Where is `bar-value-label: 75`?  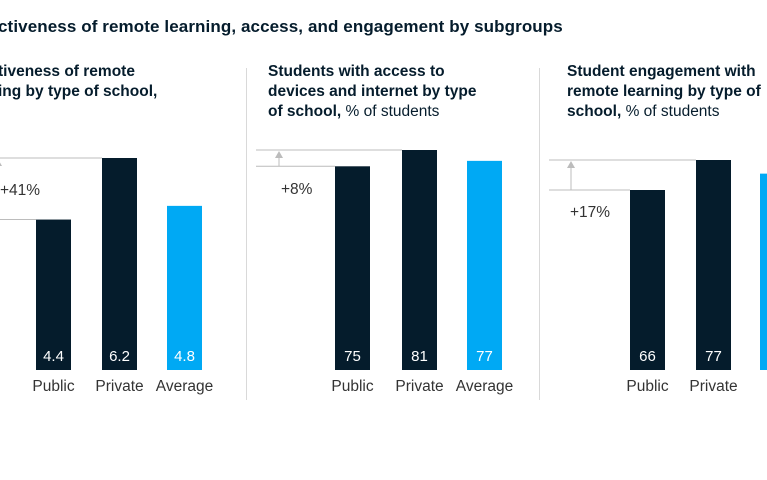 bar-value-label: 75 is located at coordinates (352, 356).